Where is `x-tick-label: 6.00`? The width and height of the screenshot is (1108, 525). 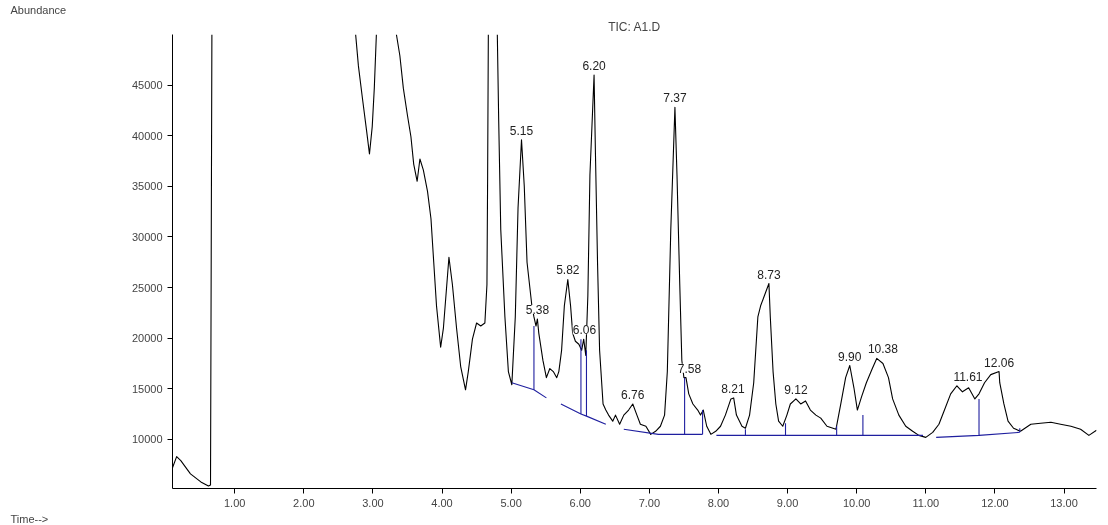
x-tick-label: 6.00 is located at coordinates (580, 502).